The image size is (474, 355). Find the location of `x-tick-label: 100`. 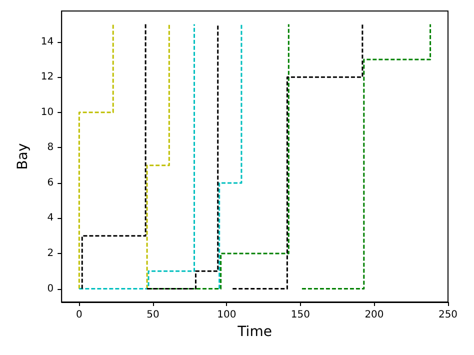

x-tick-label: 100 is located at coordinates (226, 315).